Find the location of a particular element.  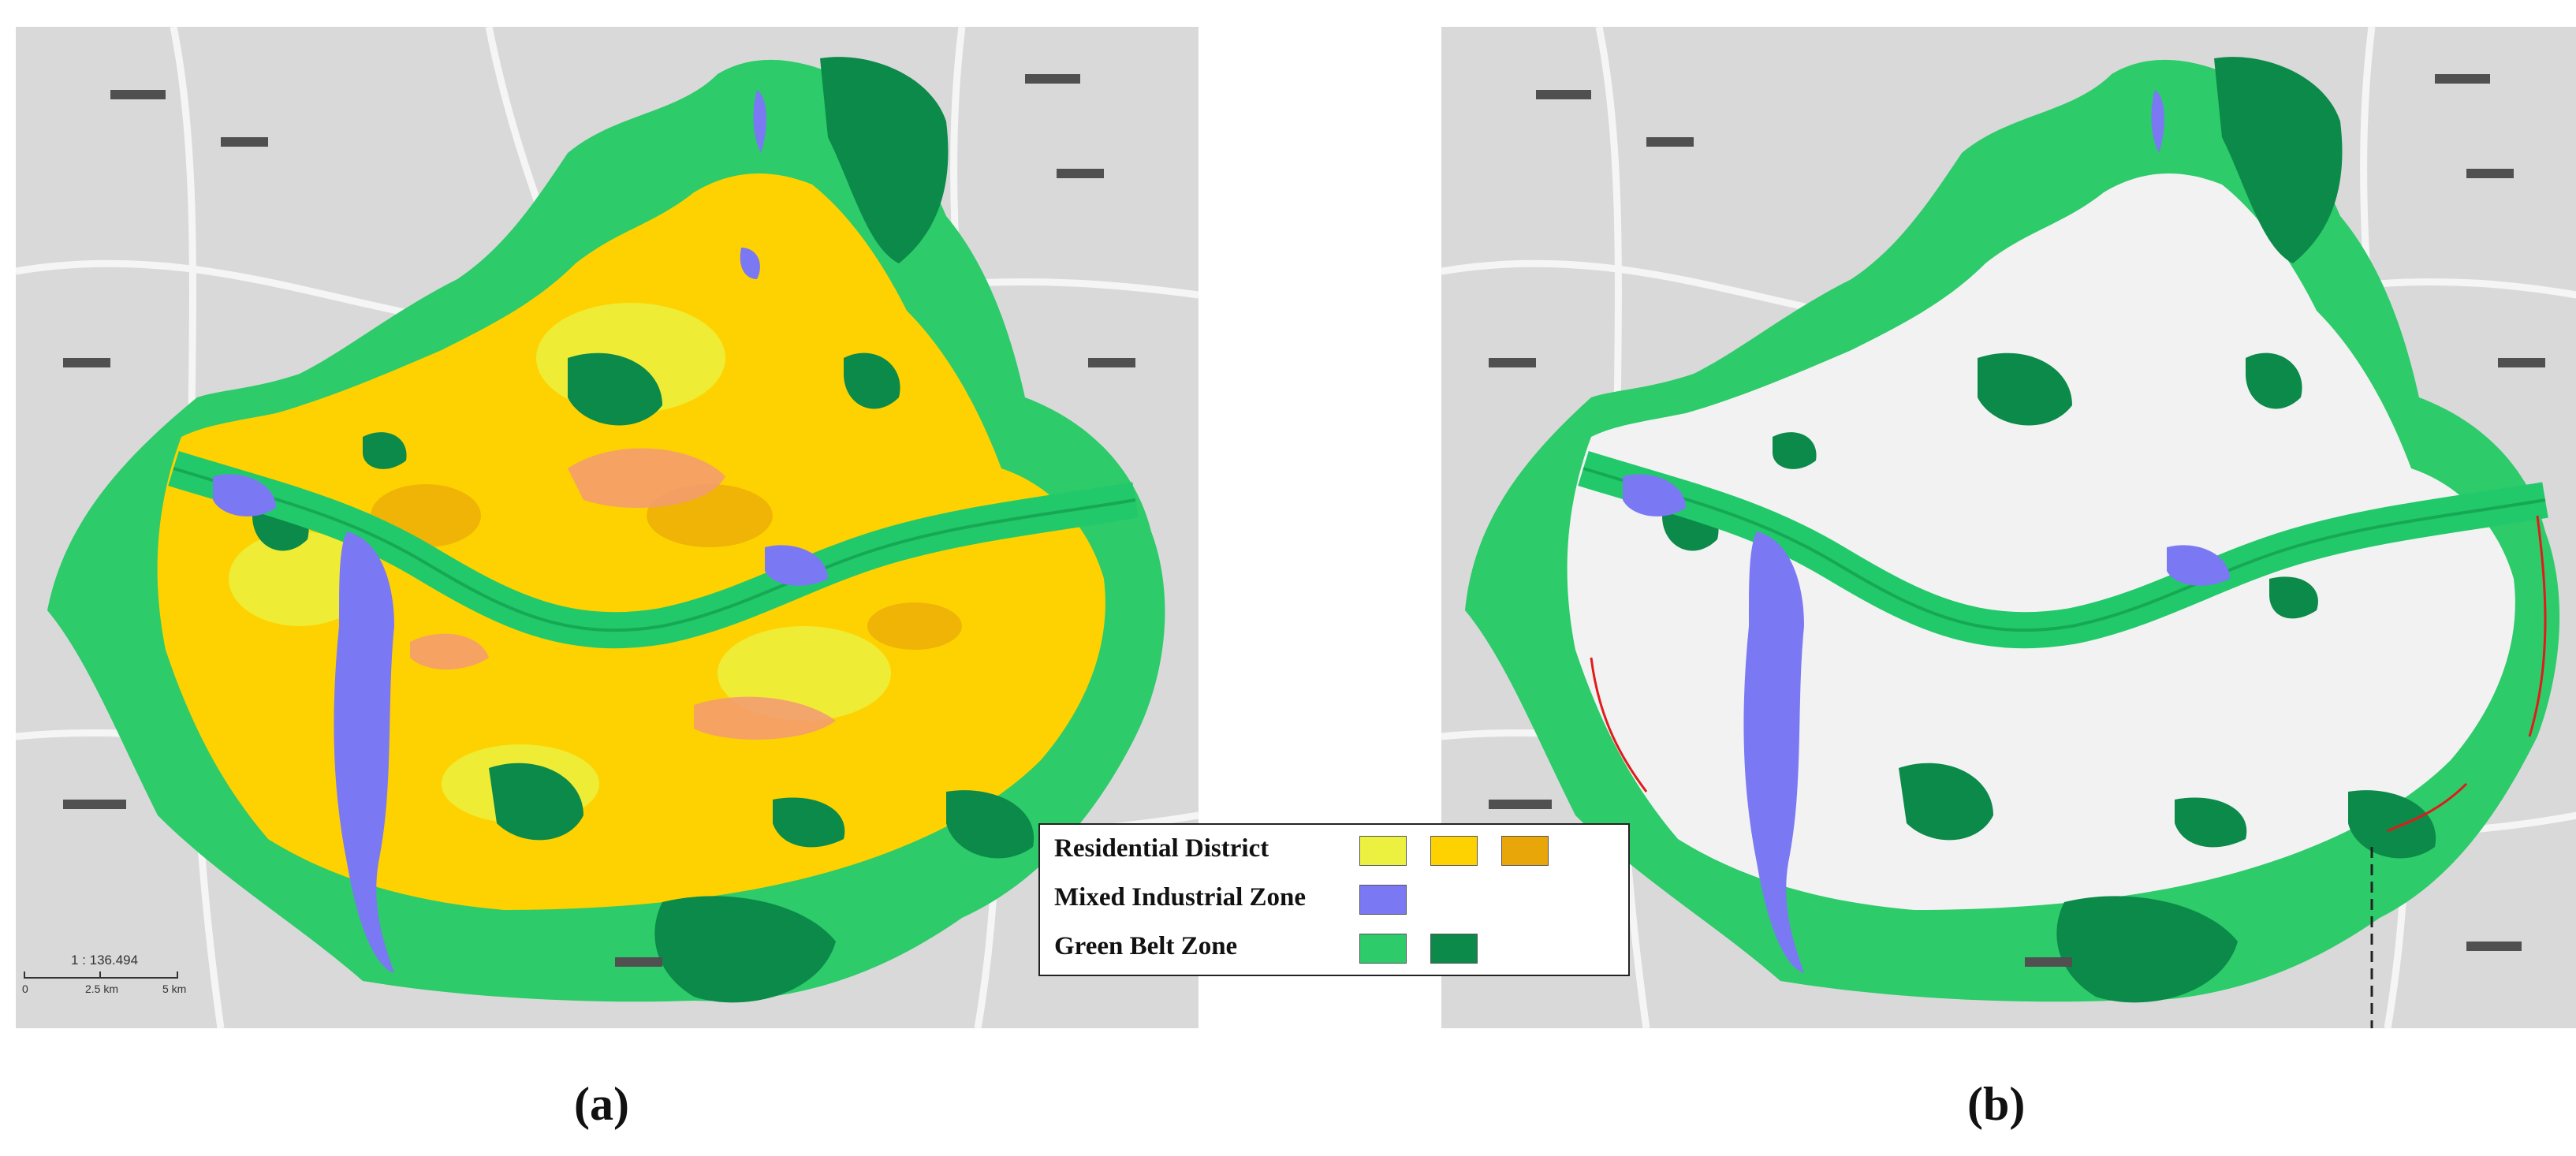

legend-label-industrial: Mixed Industrial Zone is located at coordinates (1180, 897).